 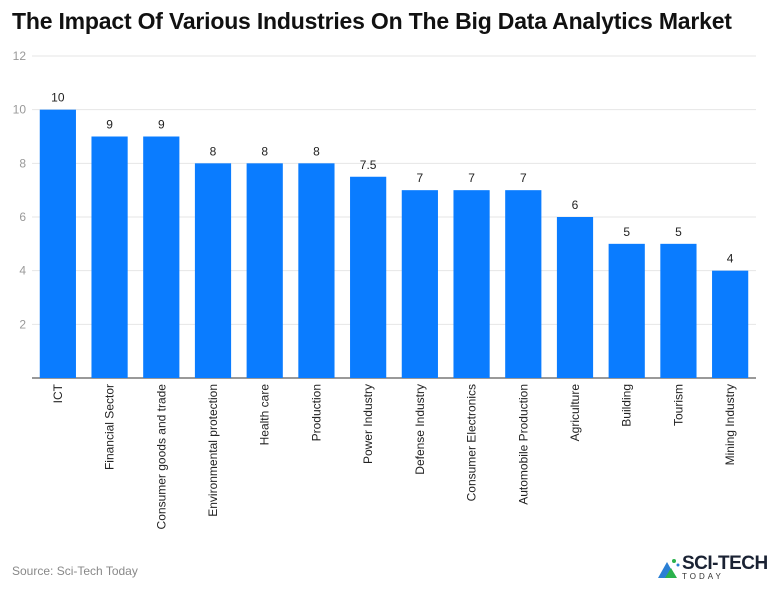 What do you see at coordinates (22, 324) in the screenshot?
I see `y-tick-label: 2` at bounding box center [22, 324].